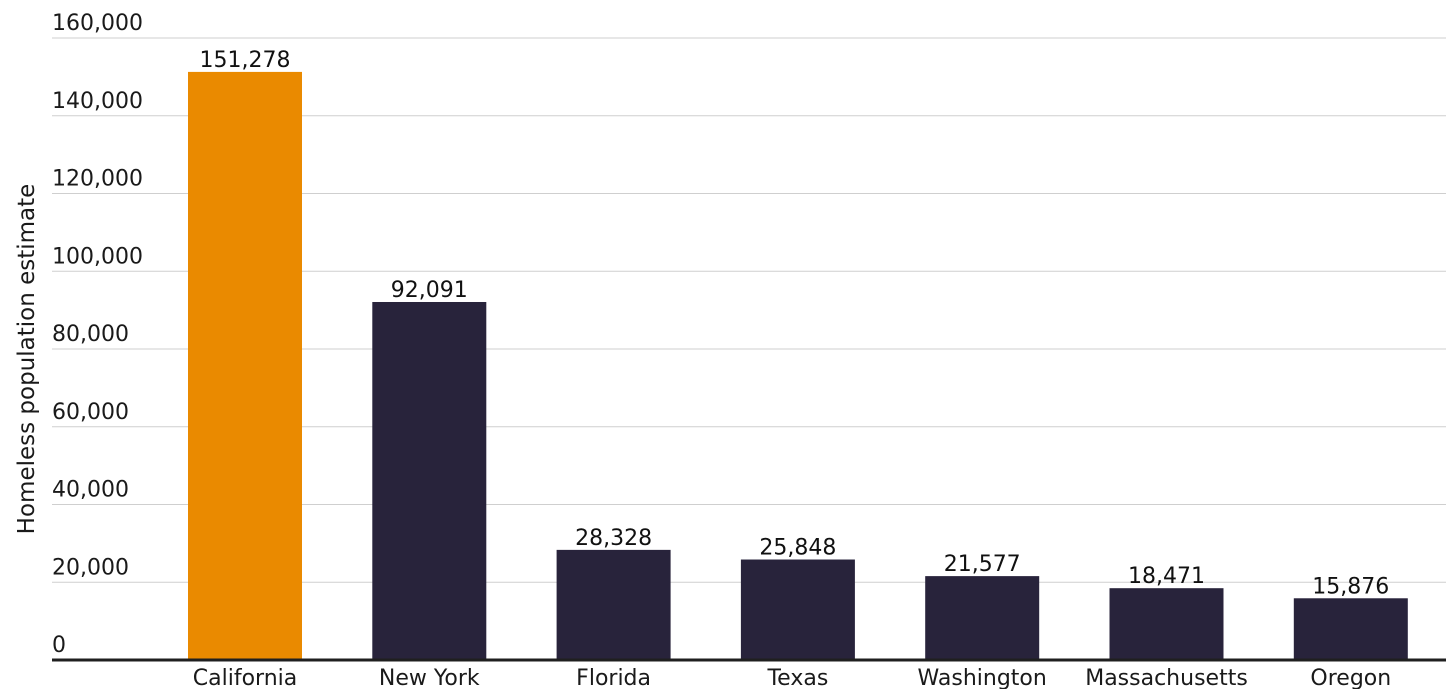 The image size is (1448, 694). I want to click on x-category-label: California, so click(245, 677).